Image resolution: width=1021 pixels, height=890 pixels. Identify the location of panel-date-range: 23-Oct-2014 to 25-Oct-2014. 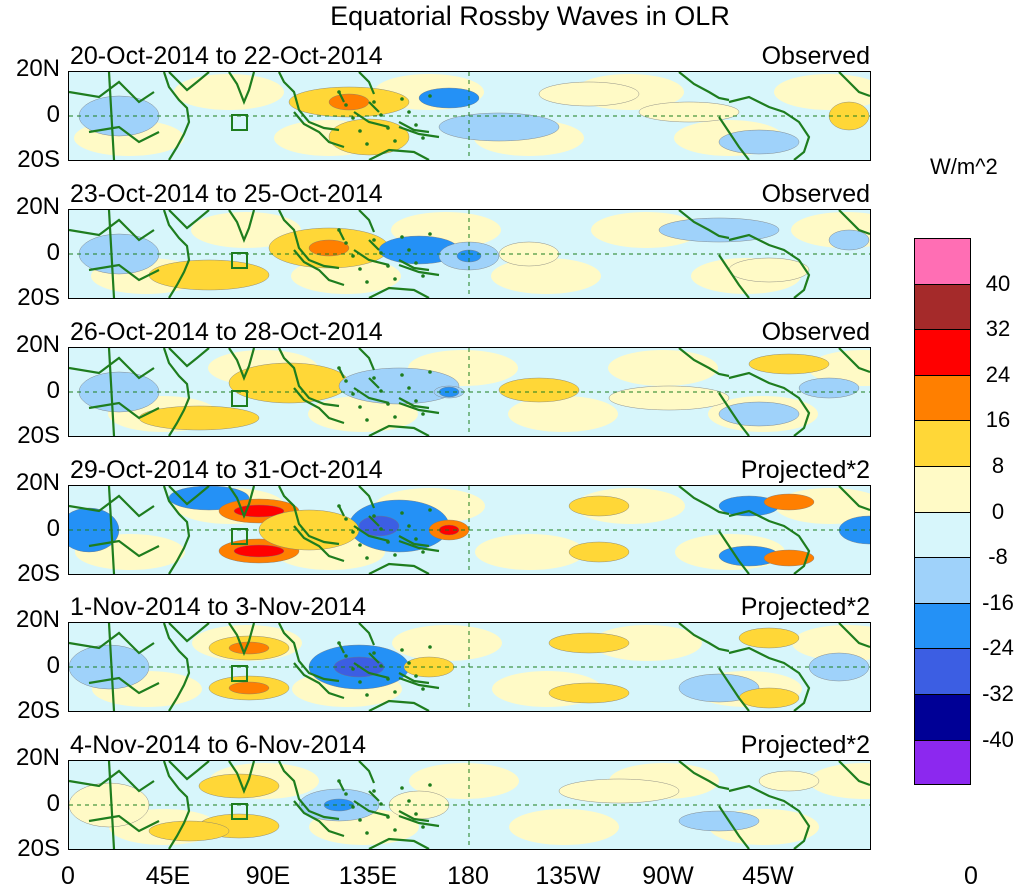
(226, 194).